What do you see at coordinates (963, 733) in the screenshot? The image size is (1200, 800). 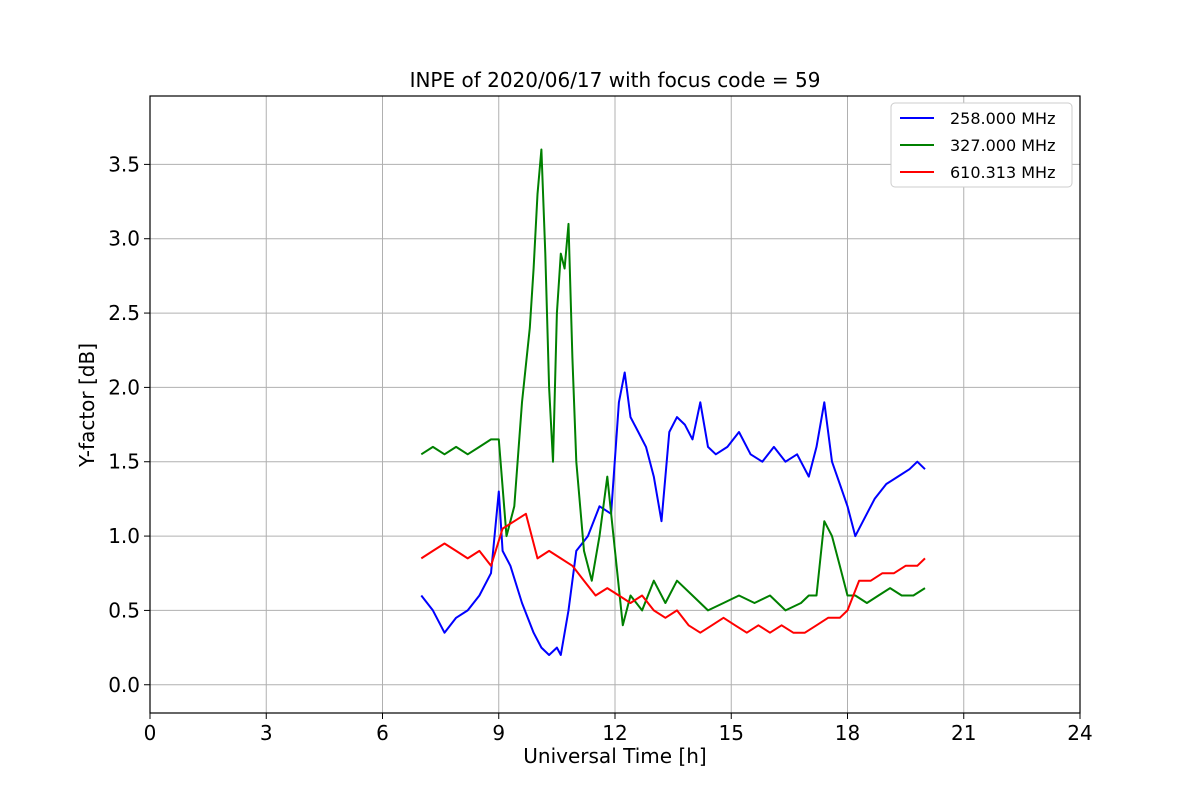 I see `x-tick-label: 21` at bounding box center [963, 733].